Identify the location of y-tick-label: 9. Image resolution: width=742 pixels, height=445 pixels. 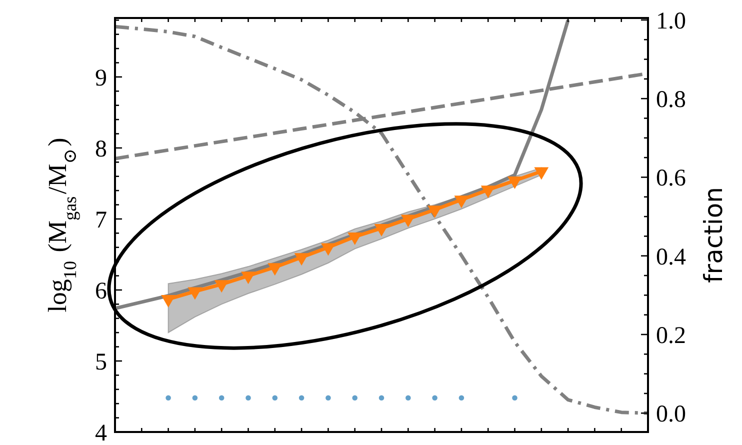
(101, 78).